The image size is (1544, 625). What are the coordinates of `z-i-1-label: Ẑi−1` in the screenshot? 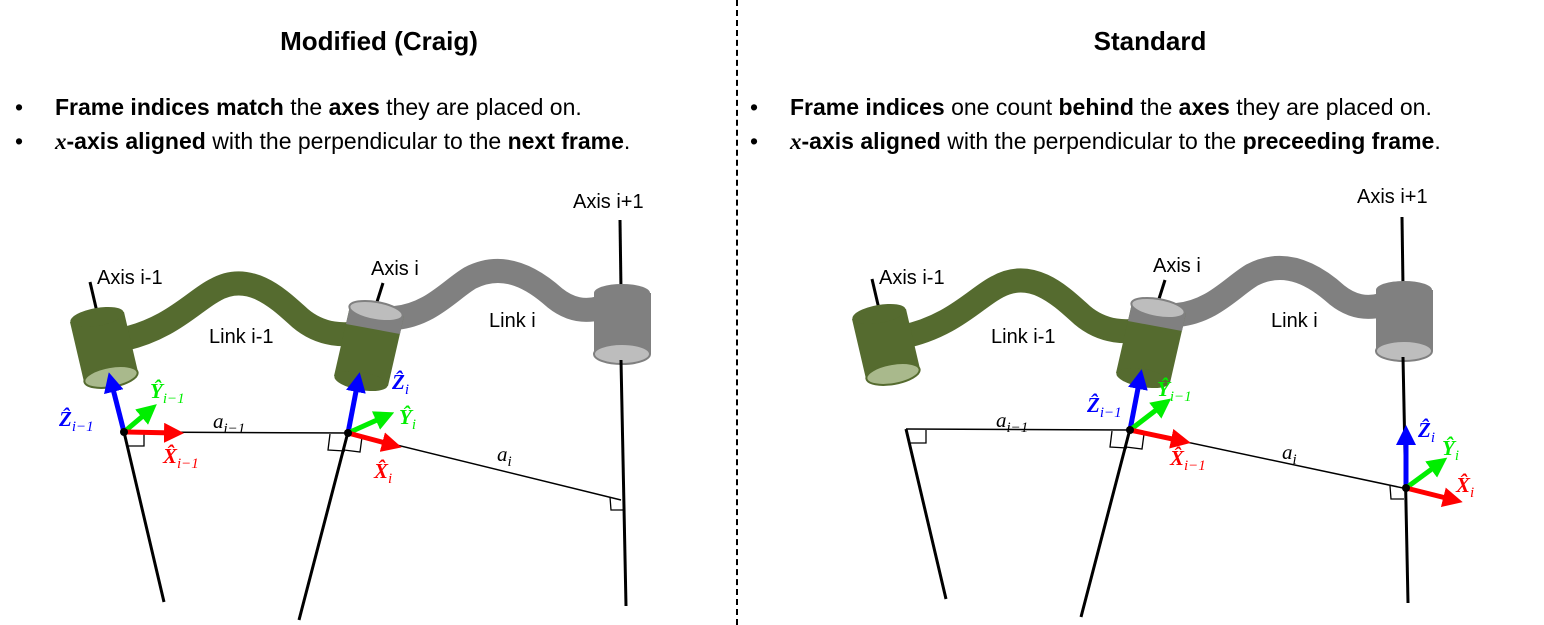 It's located at (76, 421).